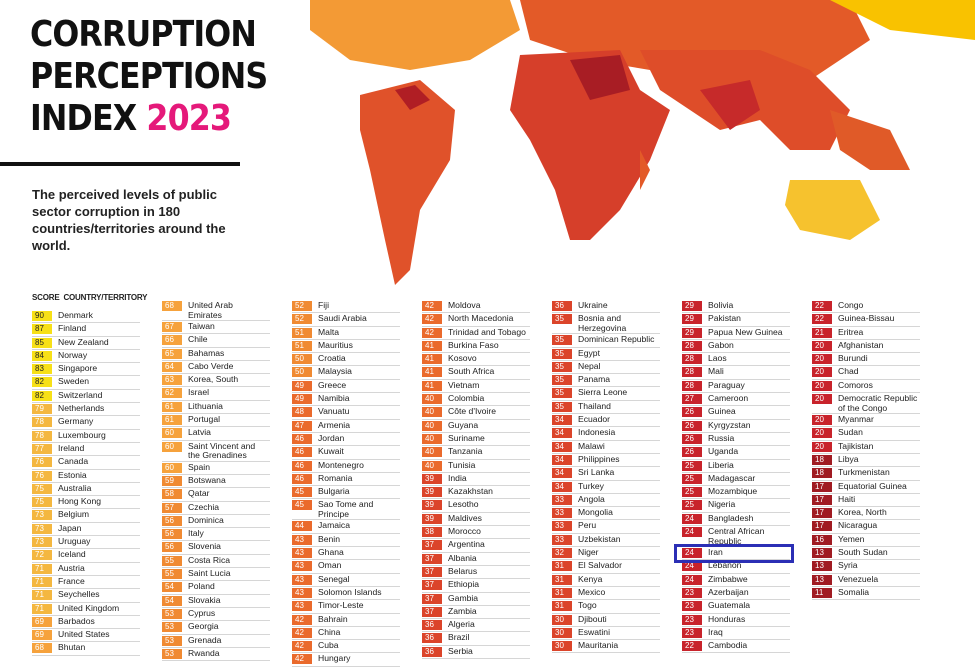 Image resolution: width=975 pixels, height=667 pixels. Describe the element at coordinates (346, 594) in the screenshot. I see `table-row: 43 Solomon Islands` at that location.